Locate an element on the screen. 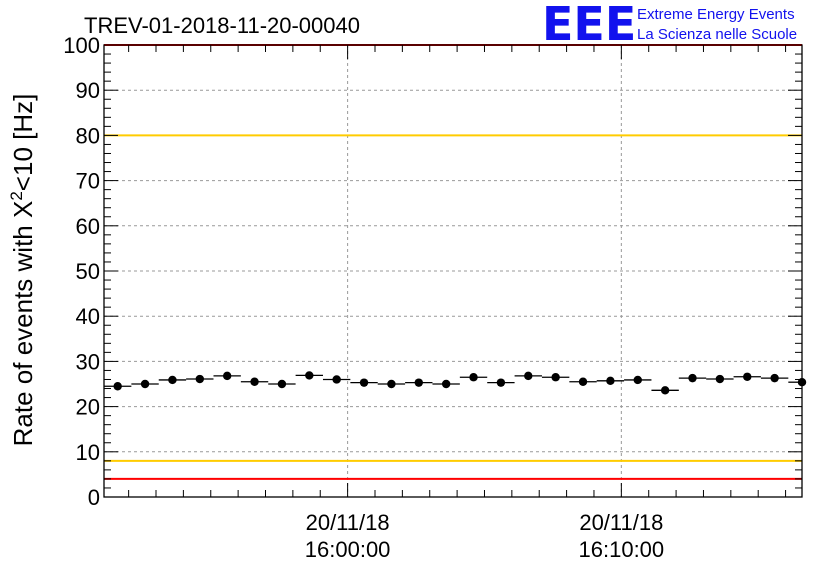 This screenshot has height=572, width=836. y-tick-label: 40 is located at coordinates (88, 316).